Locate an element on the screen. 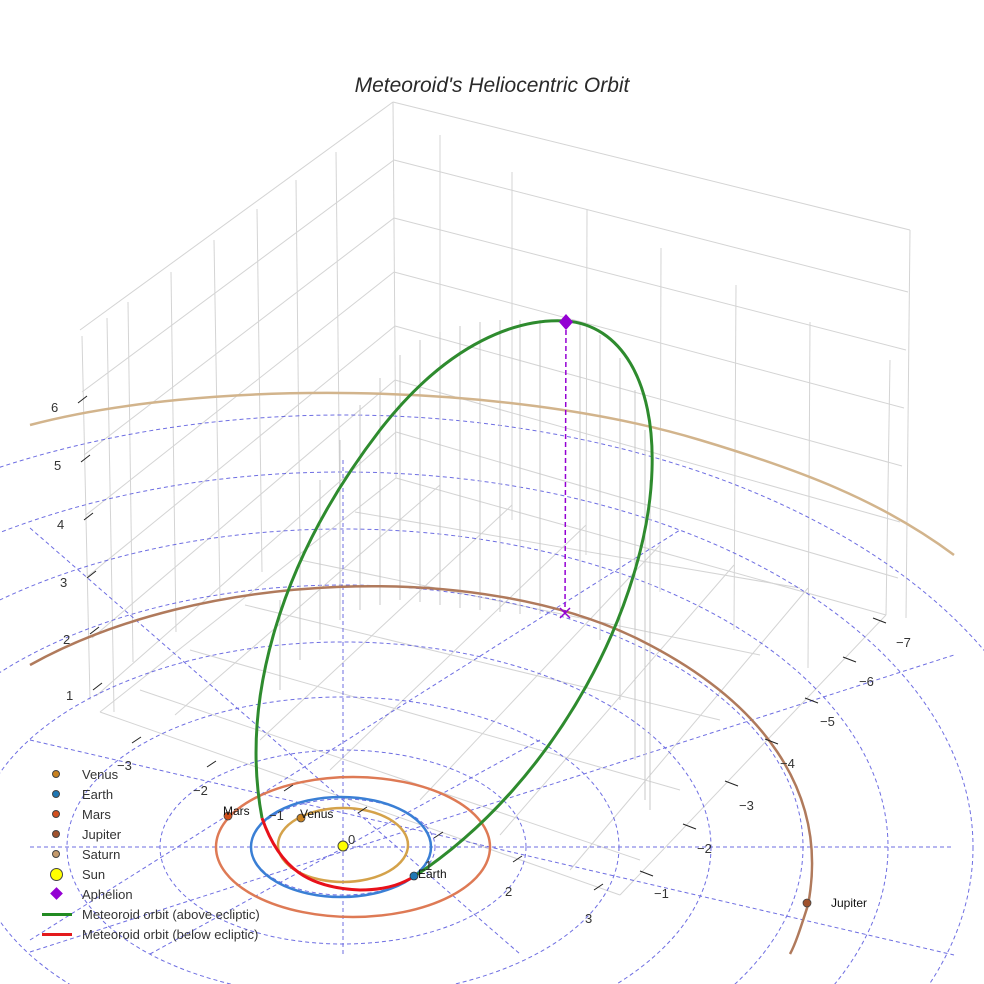 The height and width of the screenshot is (984, 984). legend-item-orbit-above: Meteoroid orbit (above ecliptic) is located at coordinates (149, 914).